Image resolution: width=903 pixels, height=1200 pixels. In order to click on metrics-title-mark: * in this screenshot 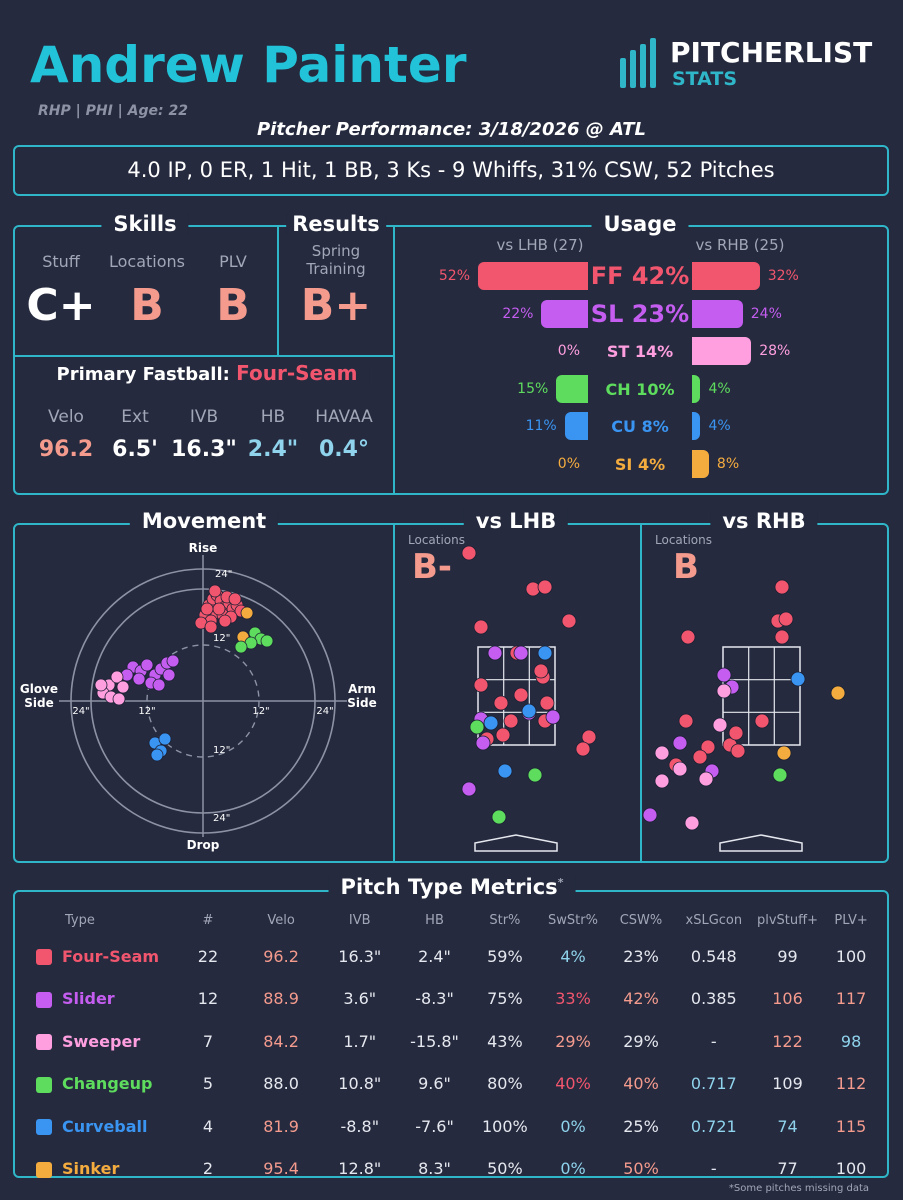, I will do `click(560, 882)`.